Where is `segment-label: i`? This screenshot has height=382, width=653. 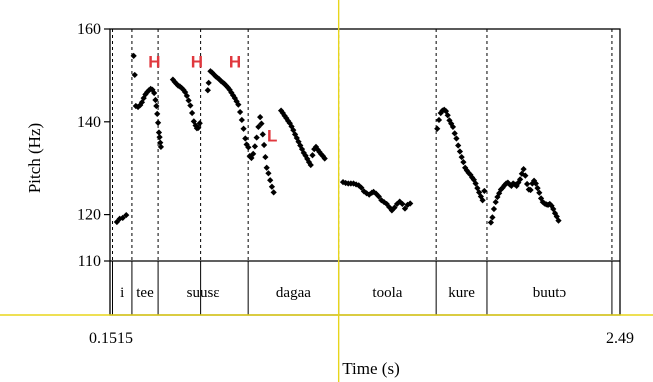 segment-label: i is located at coordinates (122, 293).